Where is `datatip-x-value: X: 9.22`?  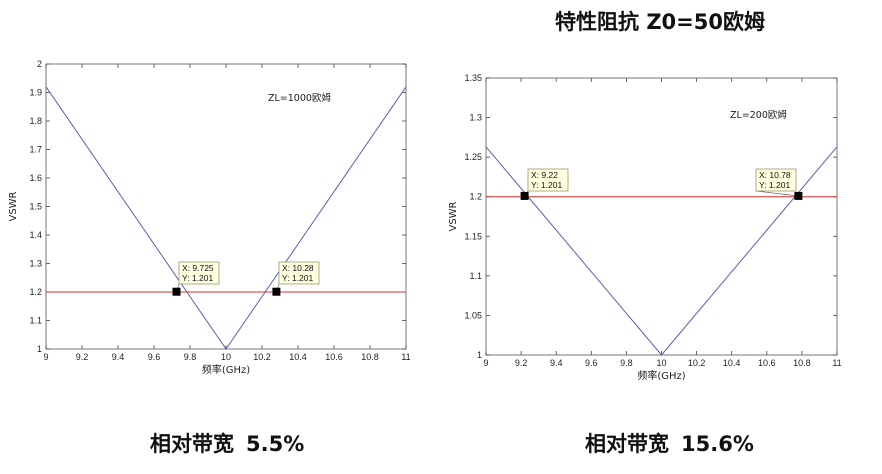 datatip-x-value: X: 9.22 is located at coordinates (544, 175).